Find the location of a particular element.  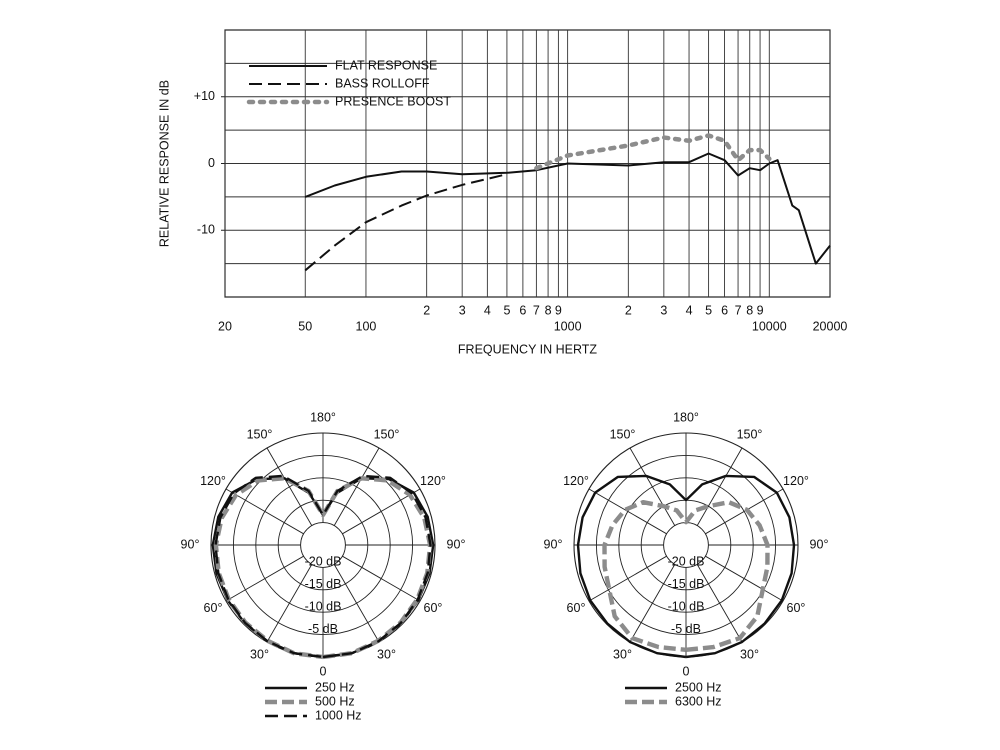

x-tick-label: 100 is located at coordinates (366, 326).